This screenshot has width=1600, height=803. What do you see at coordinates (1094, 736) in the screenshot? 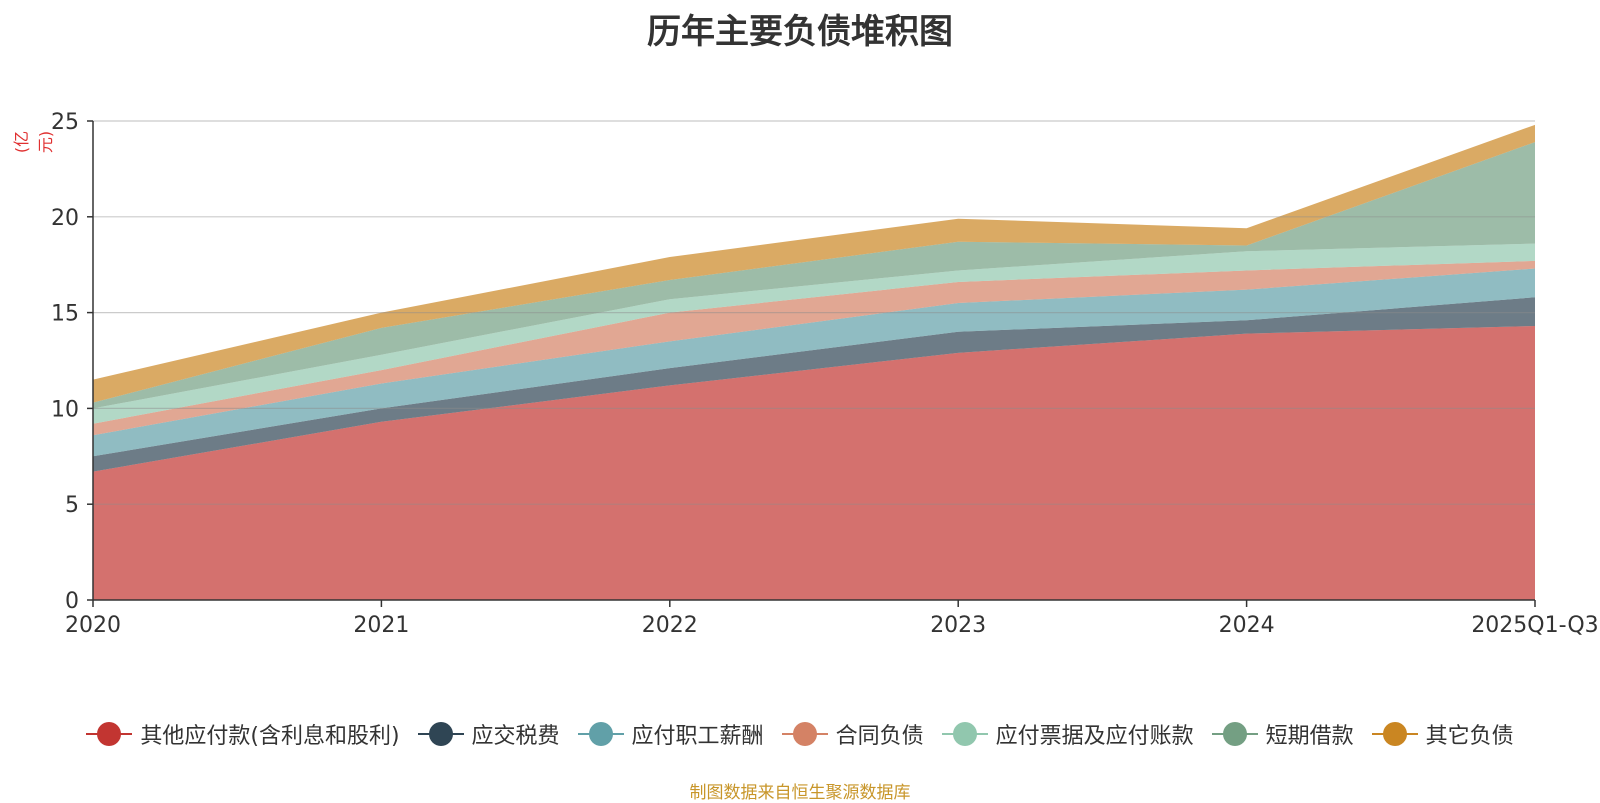
I see `legend-label: 应付票据及应付账款` at bounding box center [1094, 736].